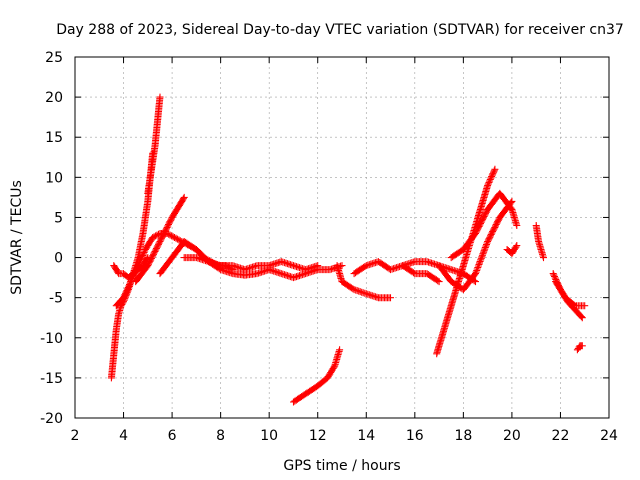 Image resolution: width=640 pixels, height=480 pixels. I want to click on x-tick-label: 10, so click(269, 436).